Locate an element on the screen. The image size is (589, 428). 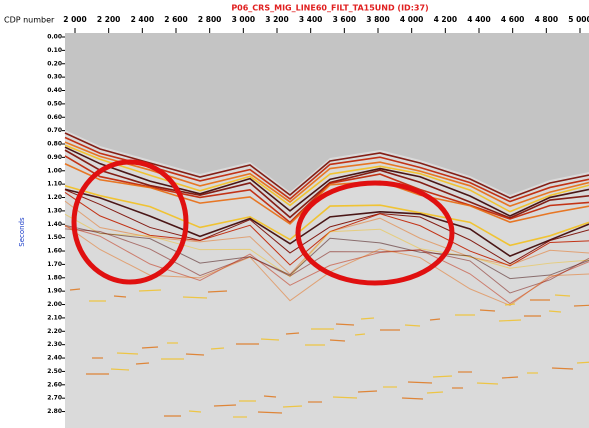
x-tick-label: 3 000 is located at coordinates (244, 19).